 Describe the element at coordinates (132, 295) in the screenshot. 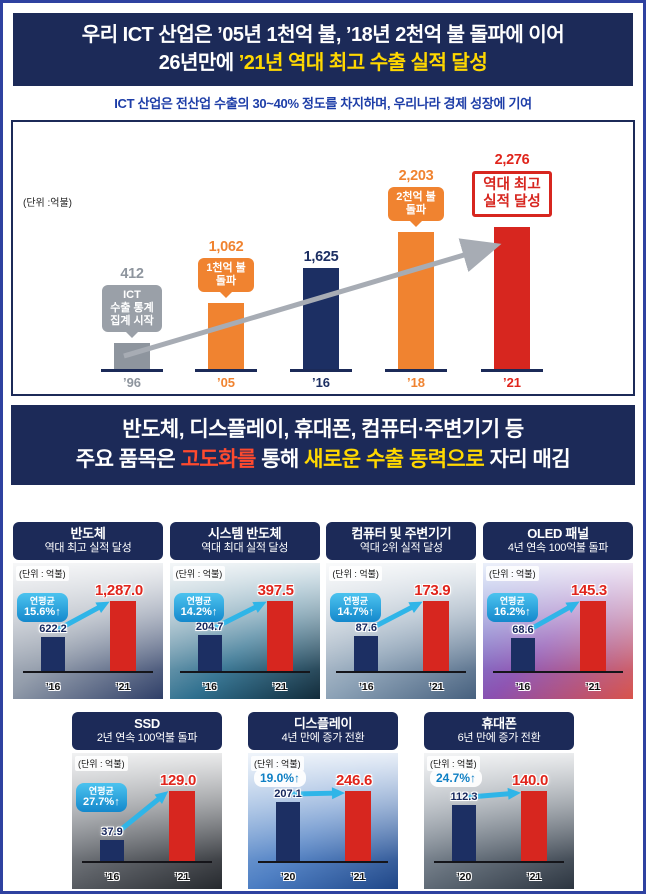

I see `annotation-line: ICT` at that location.